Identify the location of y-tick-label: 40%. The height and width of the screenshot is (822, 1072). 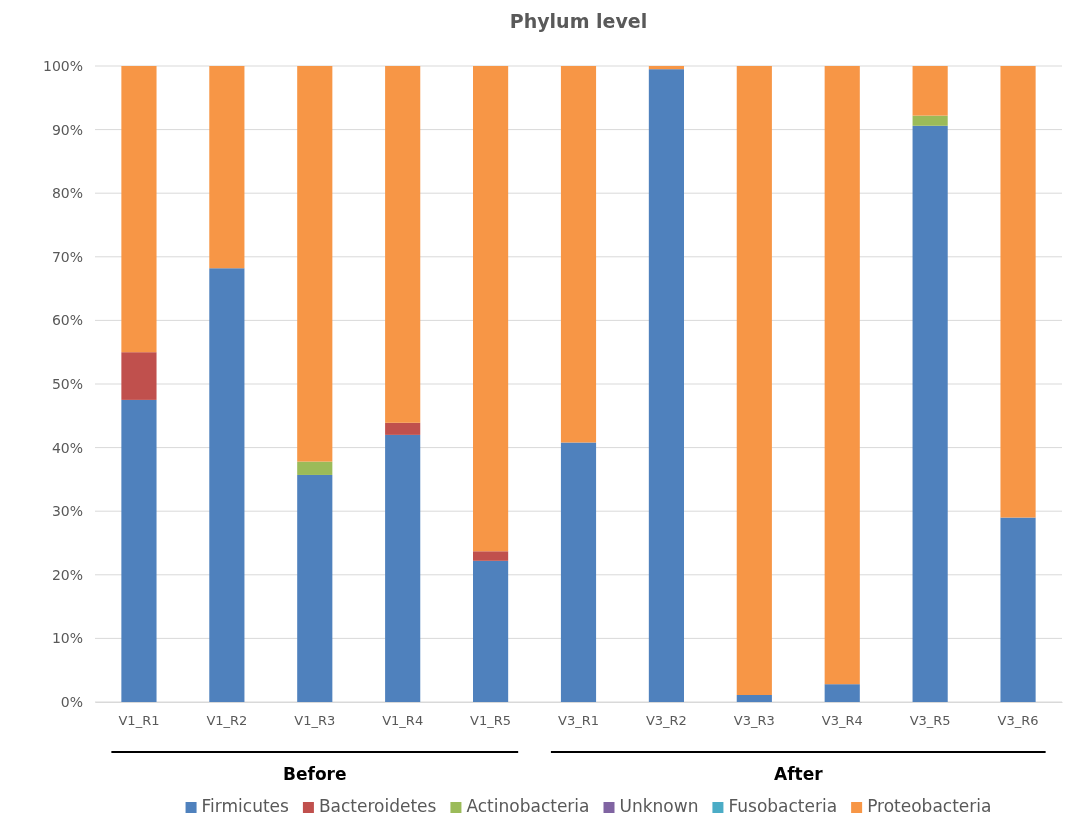
(67, 447).